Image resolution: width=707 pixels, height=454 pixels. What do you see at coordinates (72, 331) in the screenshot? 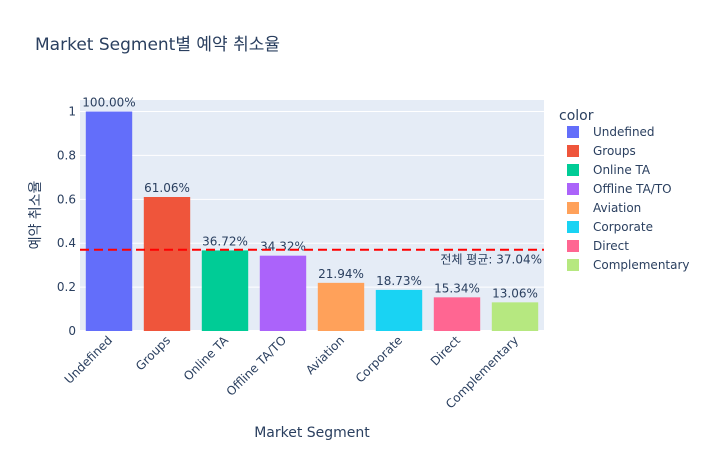
I see `y-tick-label: 0` at bounding box center [72, 331].